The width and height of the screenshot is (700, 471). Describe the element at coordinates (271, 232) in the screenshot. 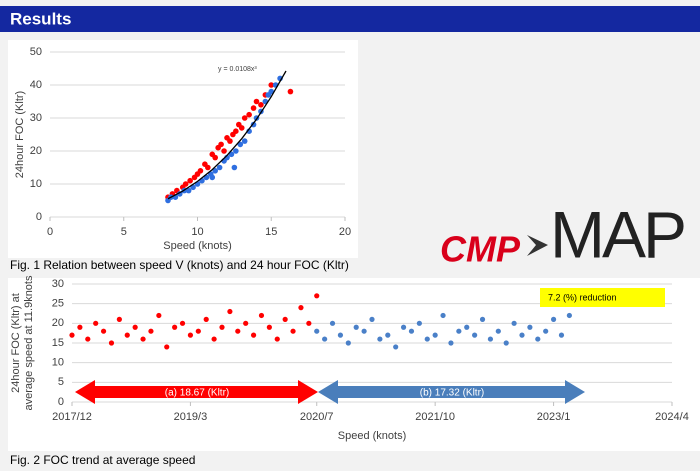

I see `x-tick-label: 15` at that location.